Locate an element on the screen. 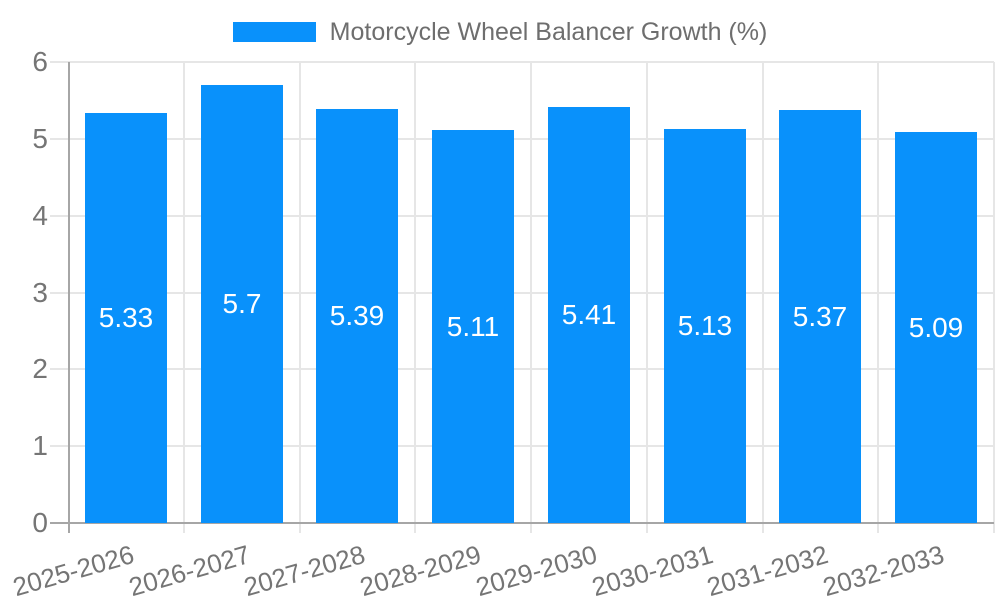 This screenshot has width=1000, height=600. y-axis-tick-label: 4 is located at coordinates (40, 215).